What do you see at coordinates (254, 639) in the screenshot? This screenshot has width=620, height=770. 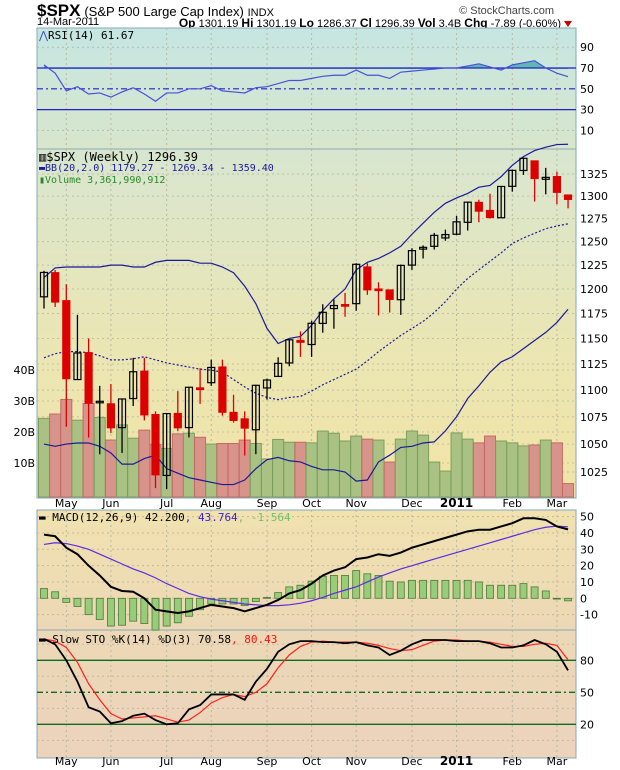 I see `sto-d-value: , 80.43` at bounding box center [254, 639].